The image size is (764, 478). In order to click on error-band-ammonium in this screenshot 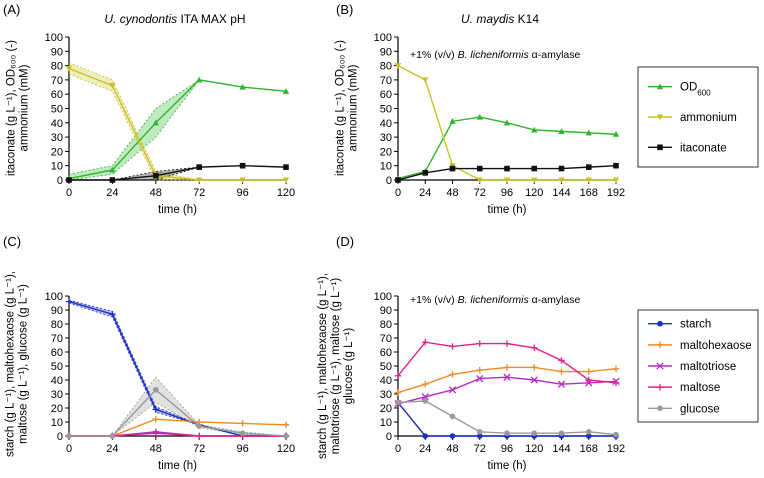, I will do `click(177, 121)`.